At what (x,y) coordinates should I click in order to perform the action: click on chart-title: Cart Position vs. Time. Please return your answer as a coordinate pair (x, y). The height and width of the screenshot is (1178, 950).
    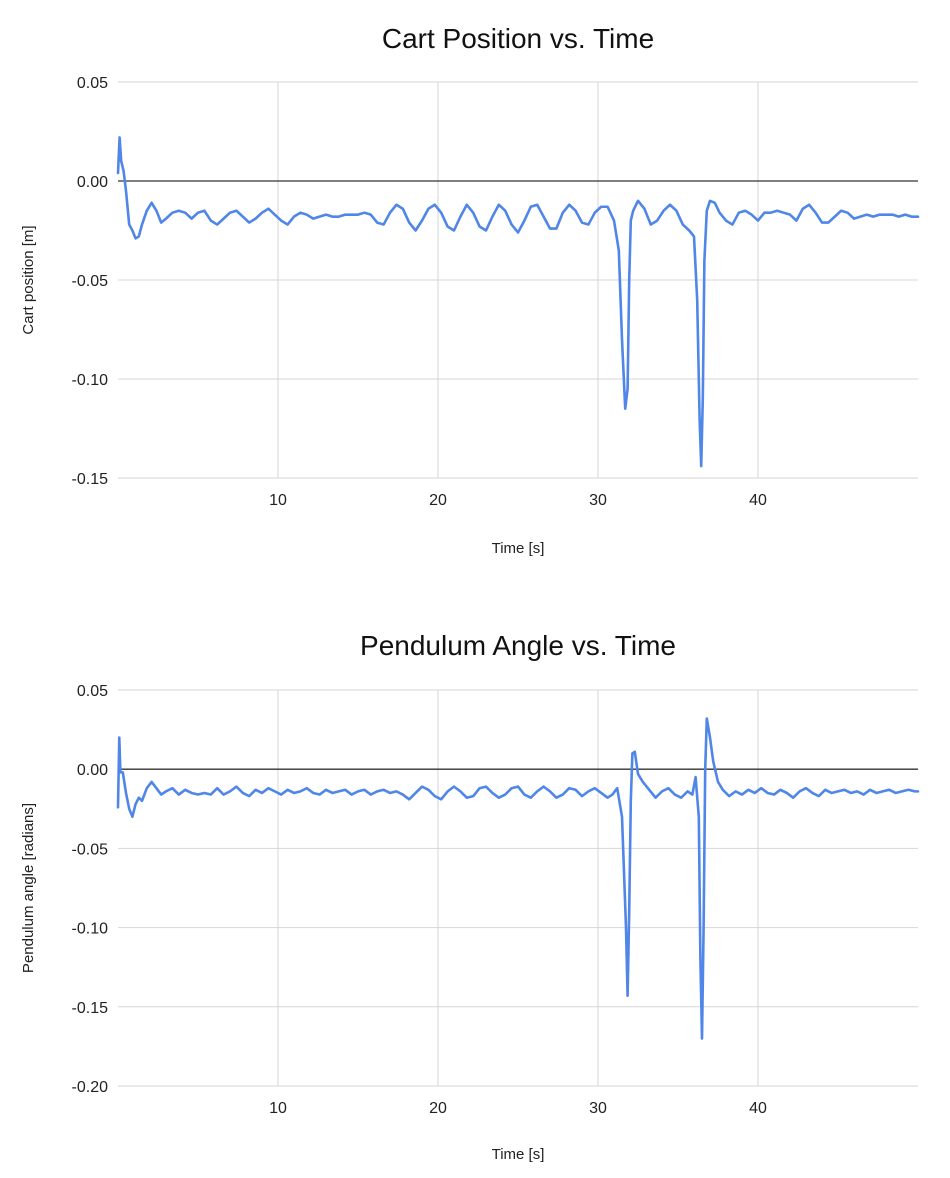
    Looking at the image, I should click on (518, 38).